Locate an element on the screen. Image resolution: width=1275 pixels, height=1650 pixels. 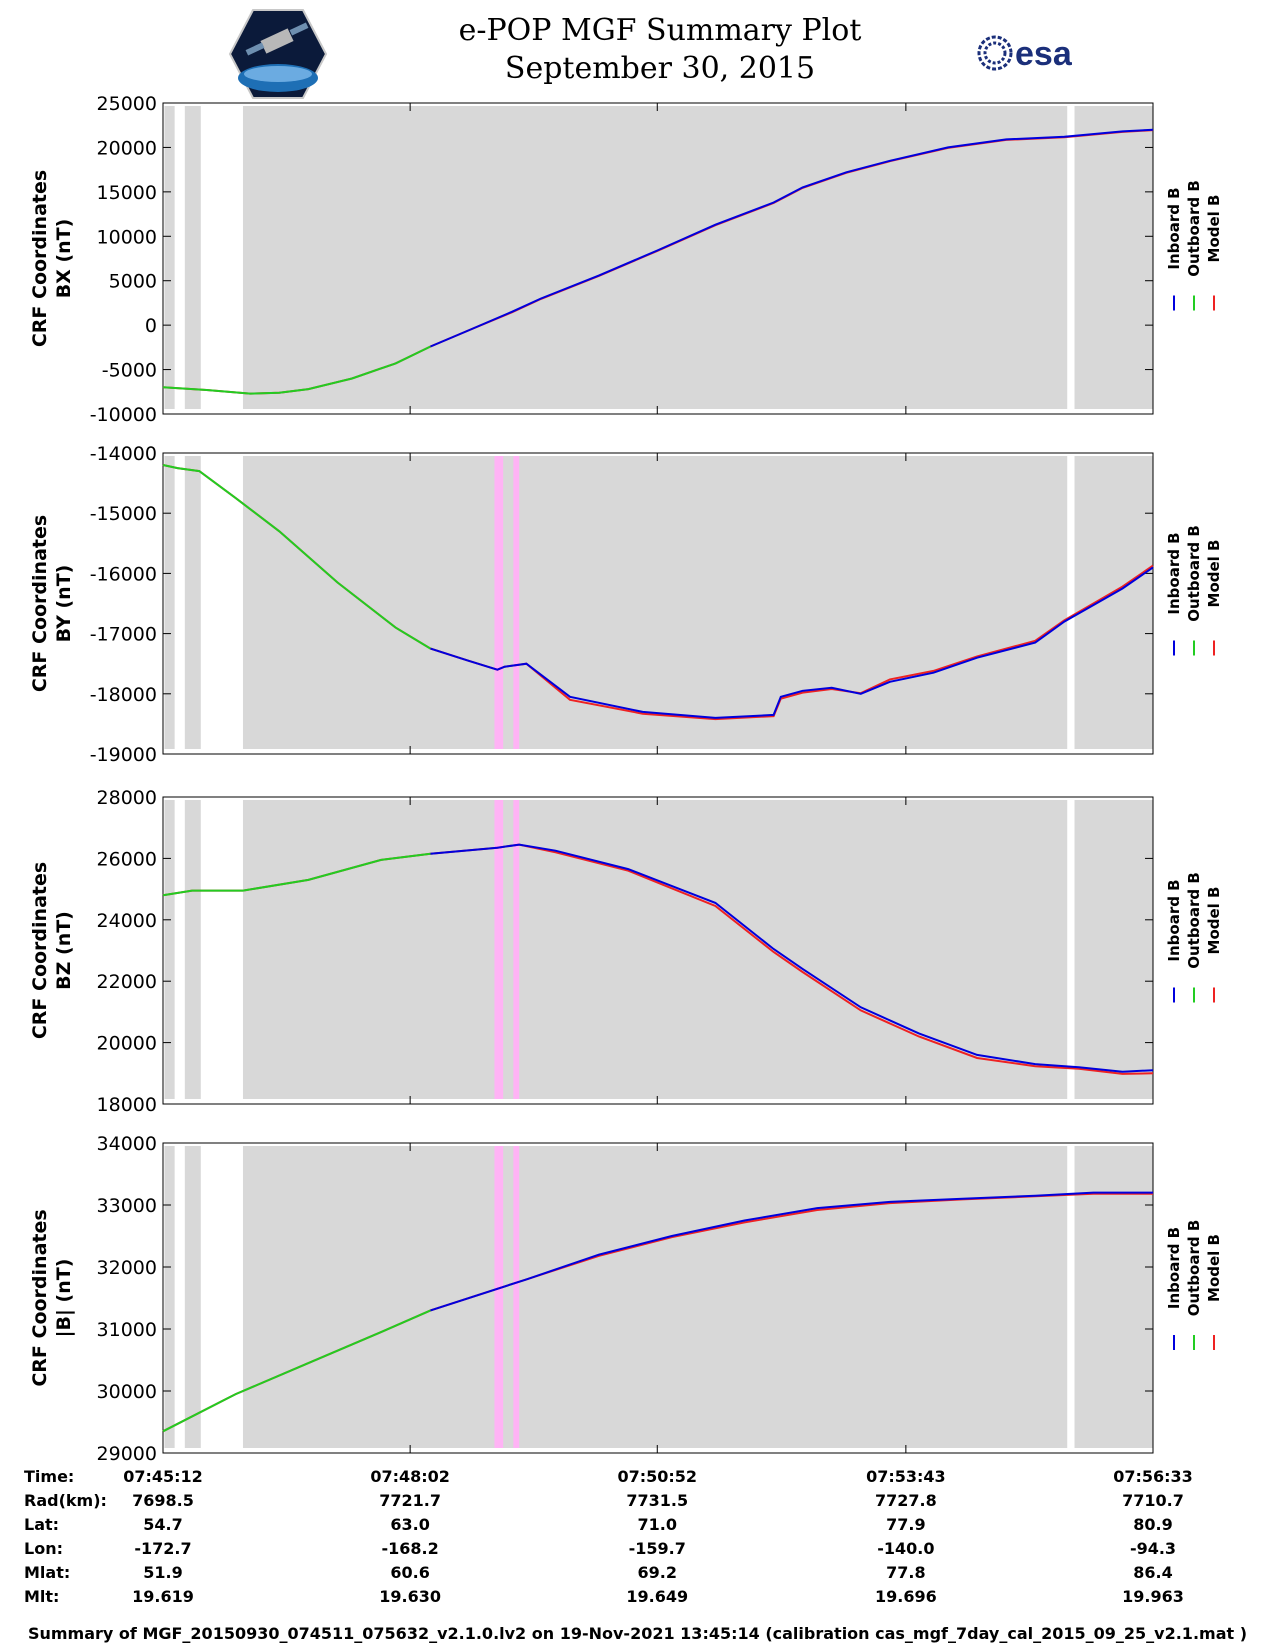
y-axis-label: CRF Coordinates BZ (nT) is located at coordinates (52, 950).